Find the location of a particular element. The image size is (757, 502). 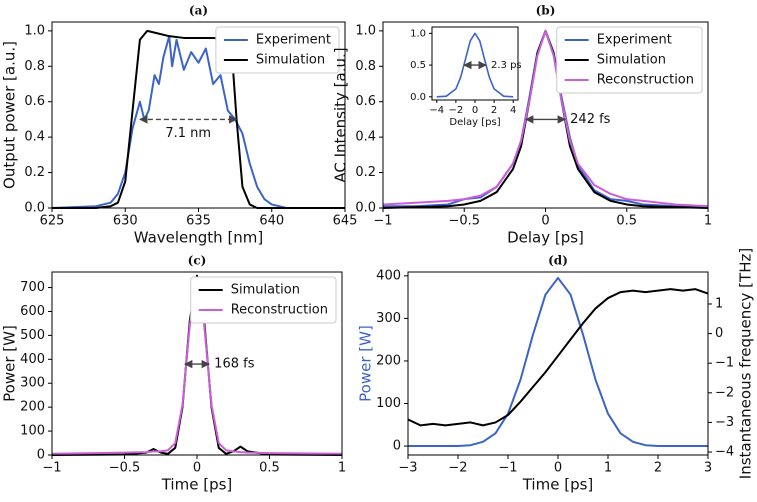

legend: Experiment Simulation Reconstruction is located at coordinates (629, 60).